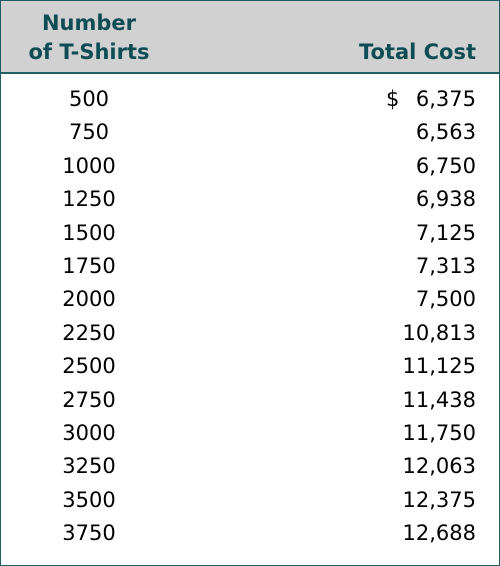 The height and width of the screenshot is (566, 500). I want to click on table-row: 3250 12,063, so click(250, 467).